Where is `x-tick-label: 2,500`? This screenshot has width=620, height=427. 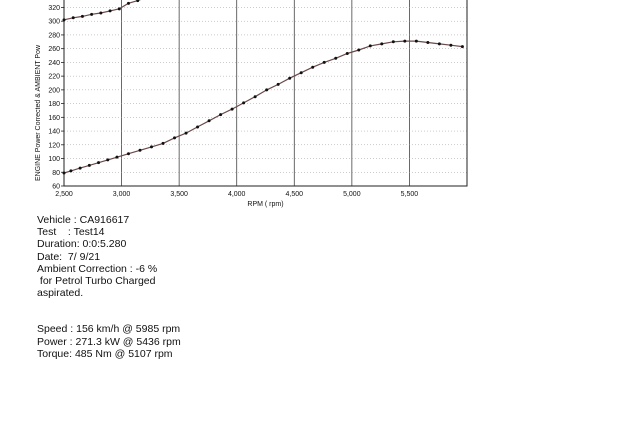
x-tick-label: 2,500 is located at coordinates (64, 194).